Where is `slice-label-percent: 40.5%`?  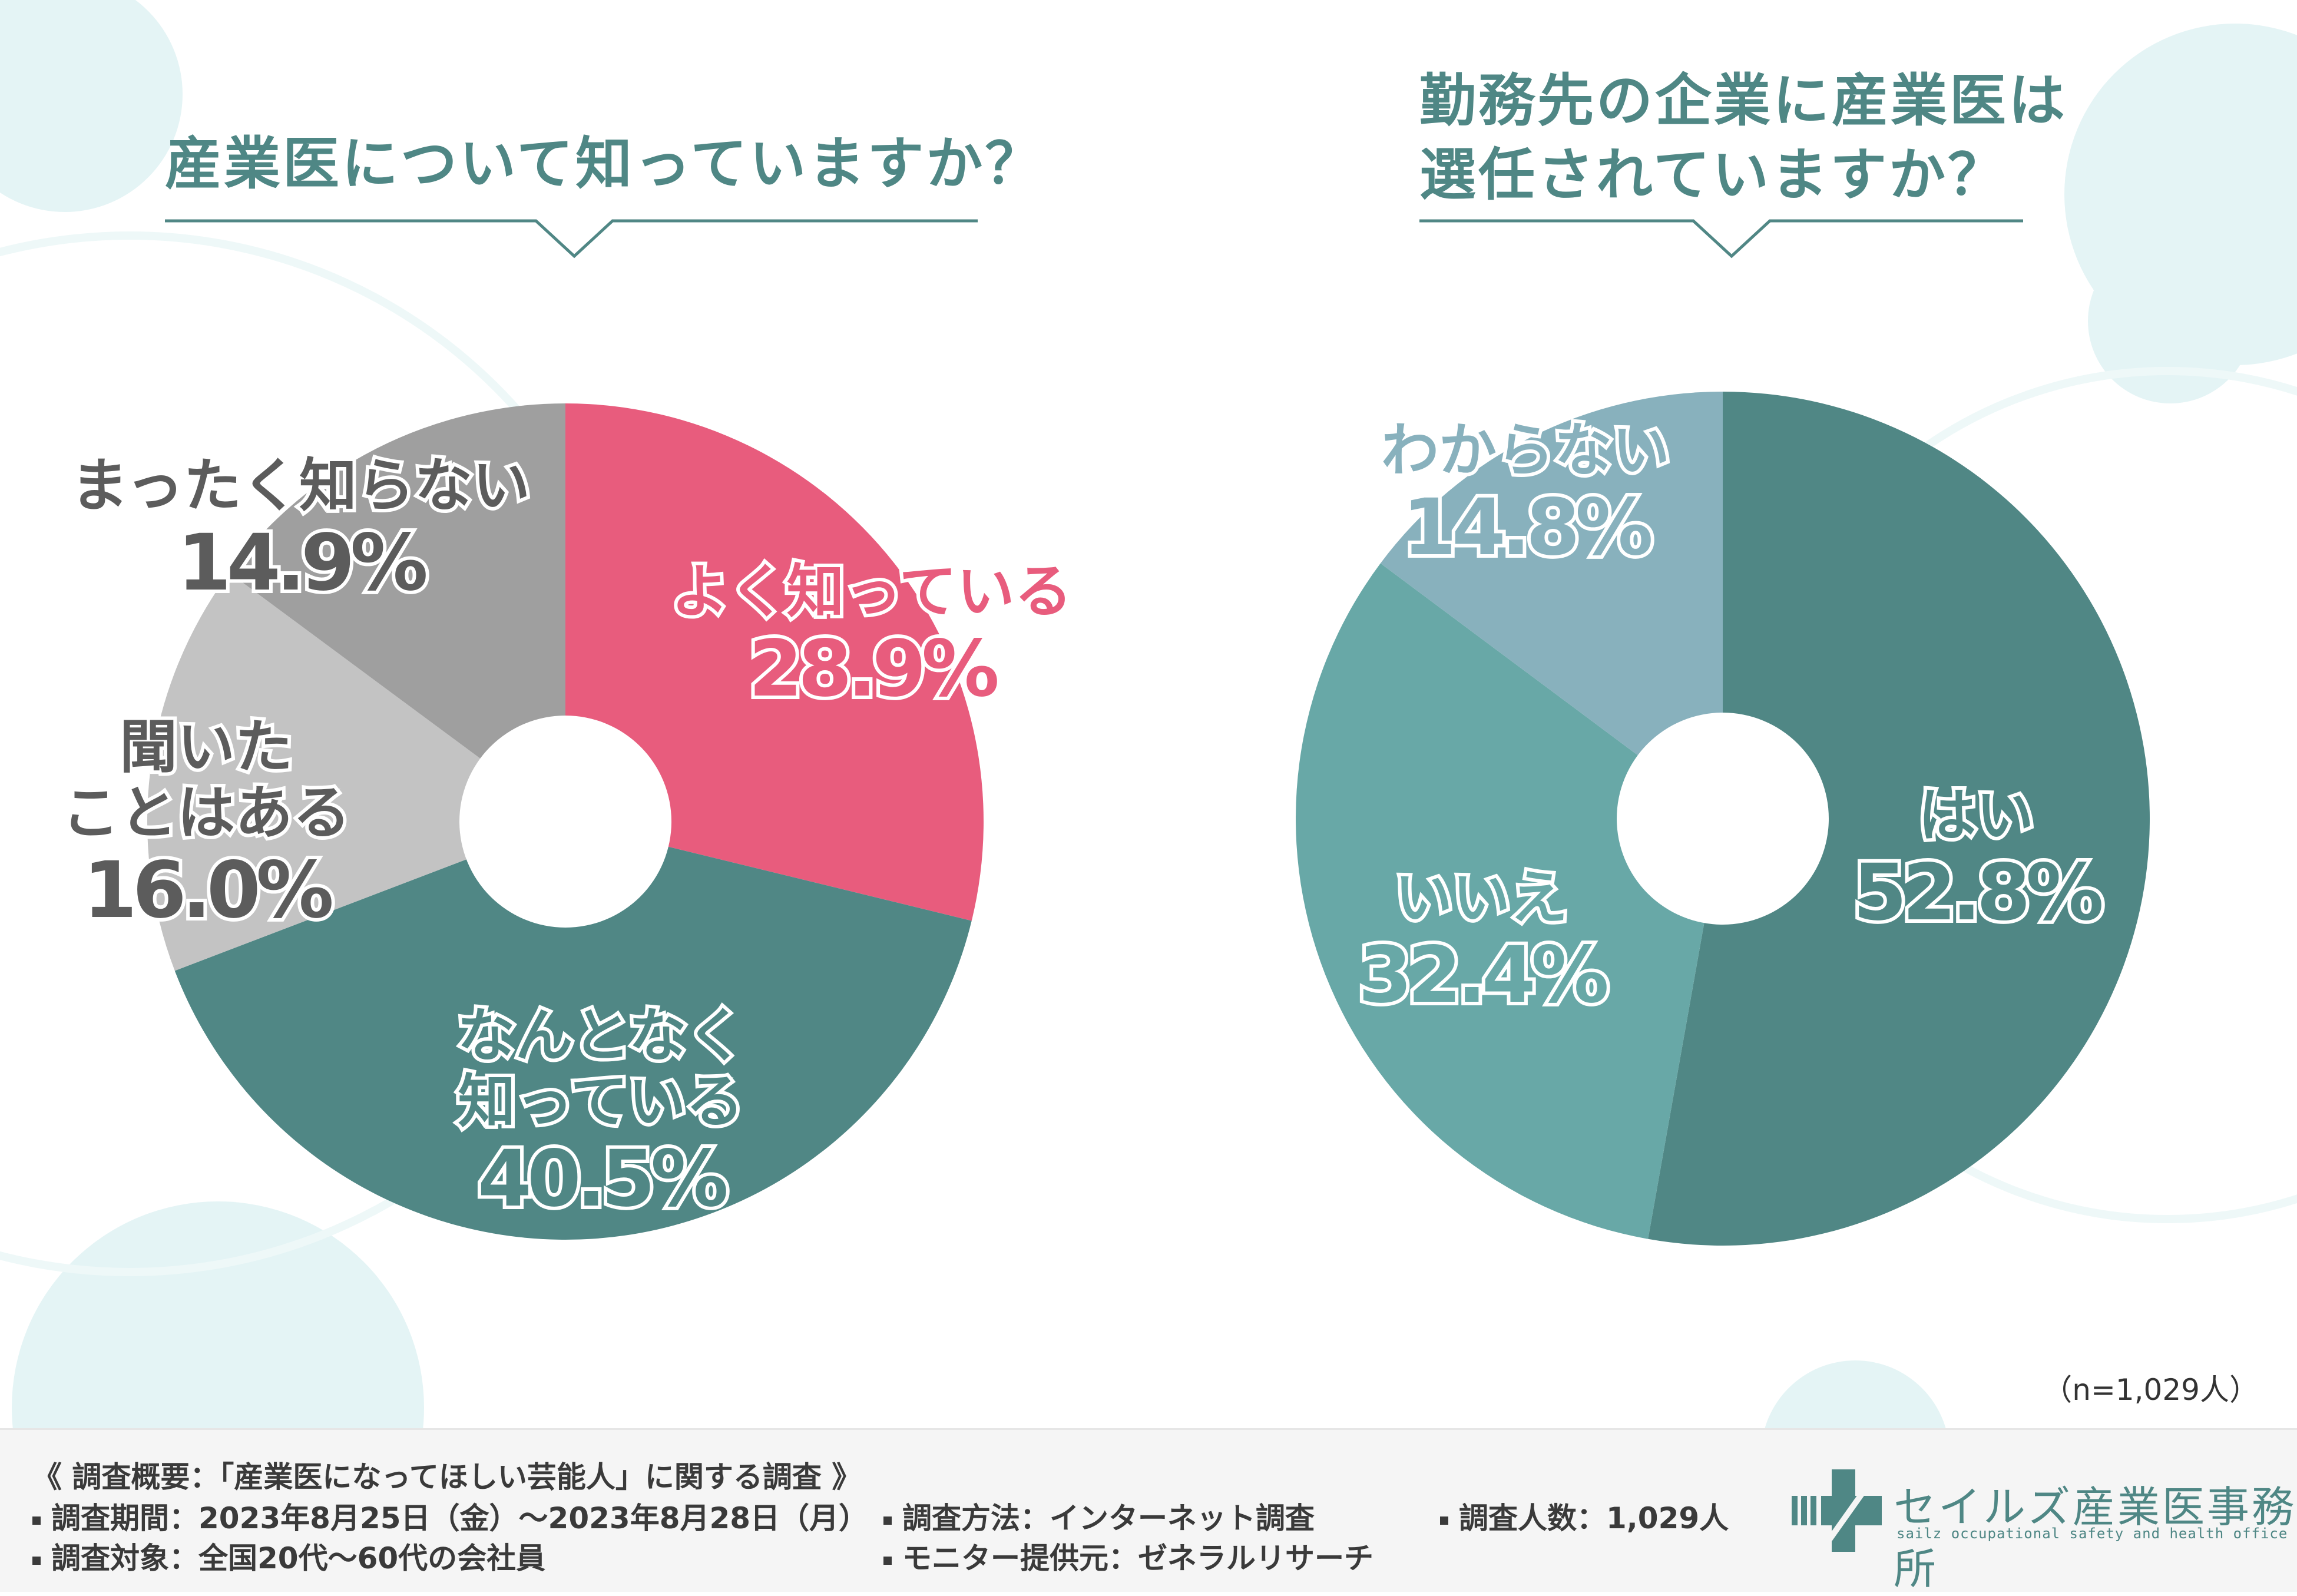
slice-label-percent: 40.5% is located at coordinates (603, 1179).